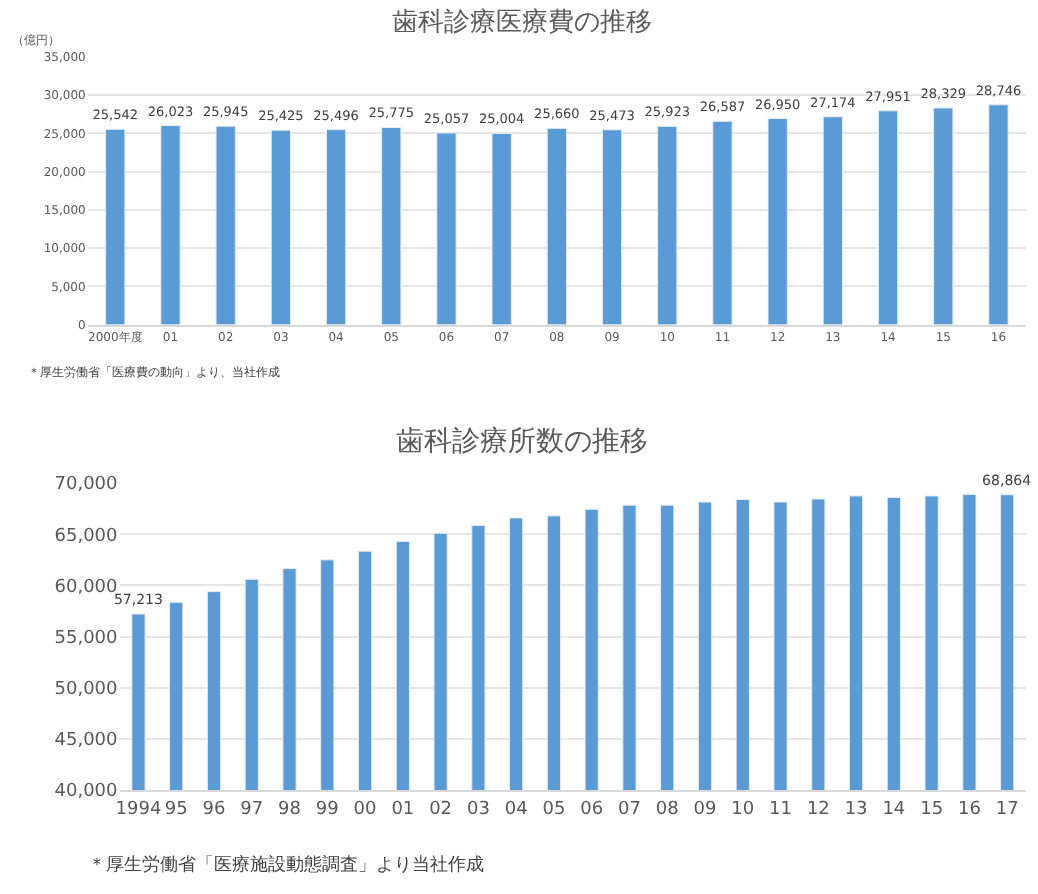 The width and height of the screenshot is (1038, 894). What do you see at coordinates (290, 809) in the screenshot?
I see `x-tick-label: 98` at bounding box center [290, 809].